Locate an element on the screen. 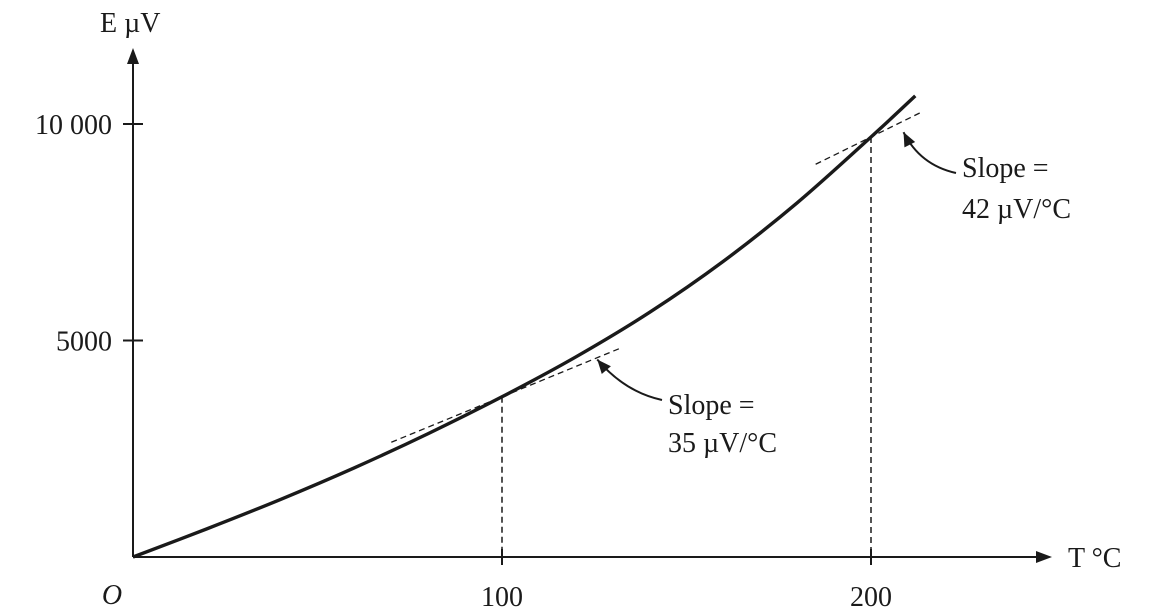 Image resolution: width=1151 pixels, height=612 pixels. x-tick-label-200: 200 is located at coordinates (871, 597).